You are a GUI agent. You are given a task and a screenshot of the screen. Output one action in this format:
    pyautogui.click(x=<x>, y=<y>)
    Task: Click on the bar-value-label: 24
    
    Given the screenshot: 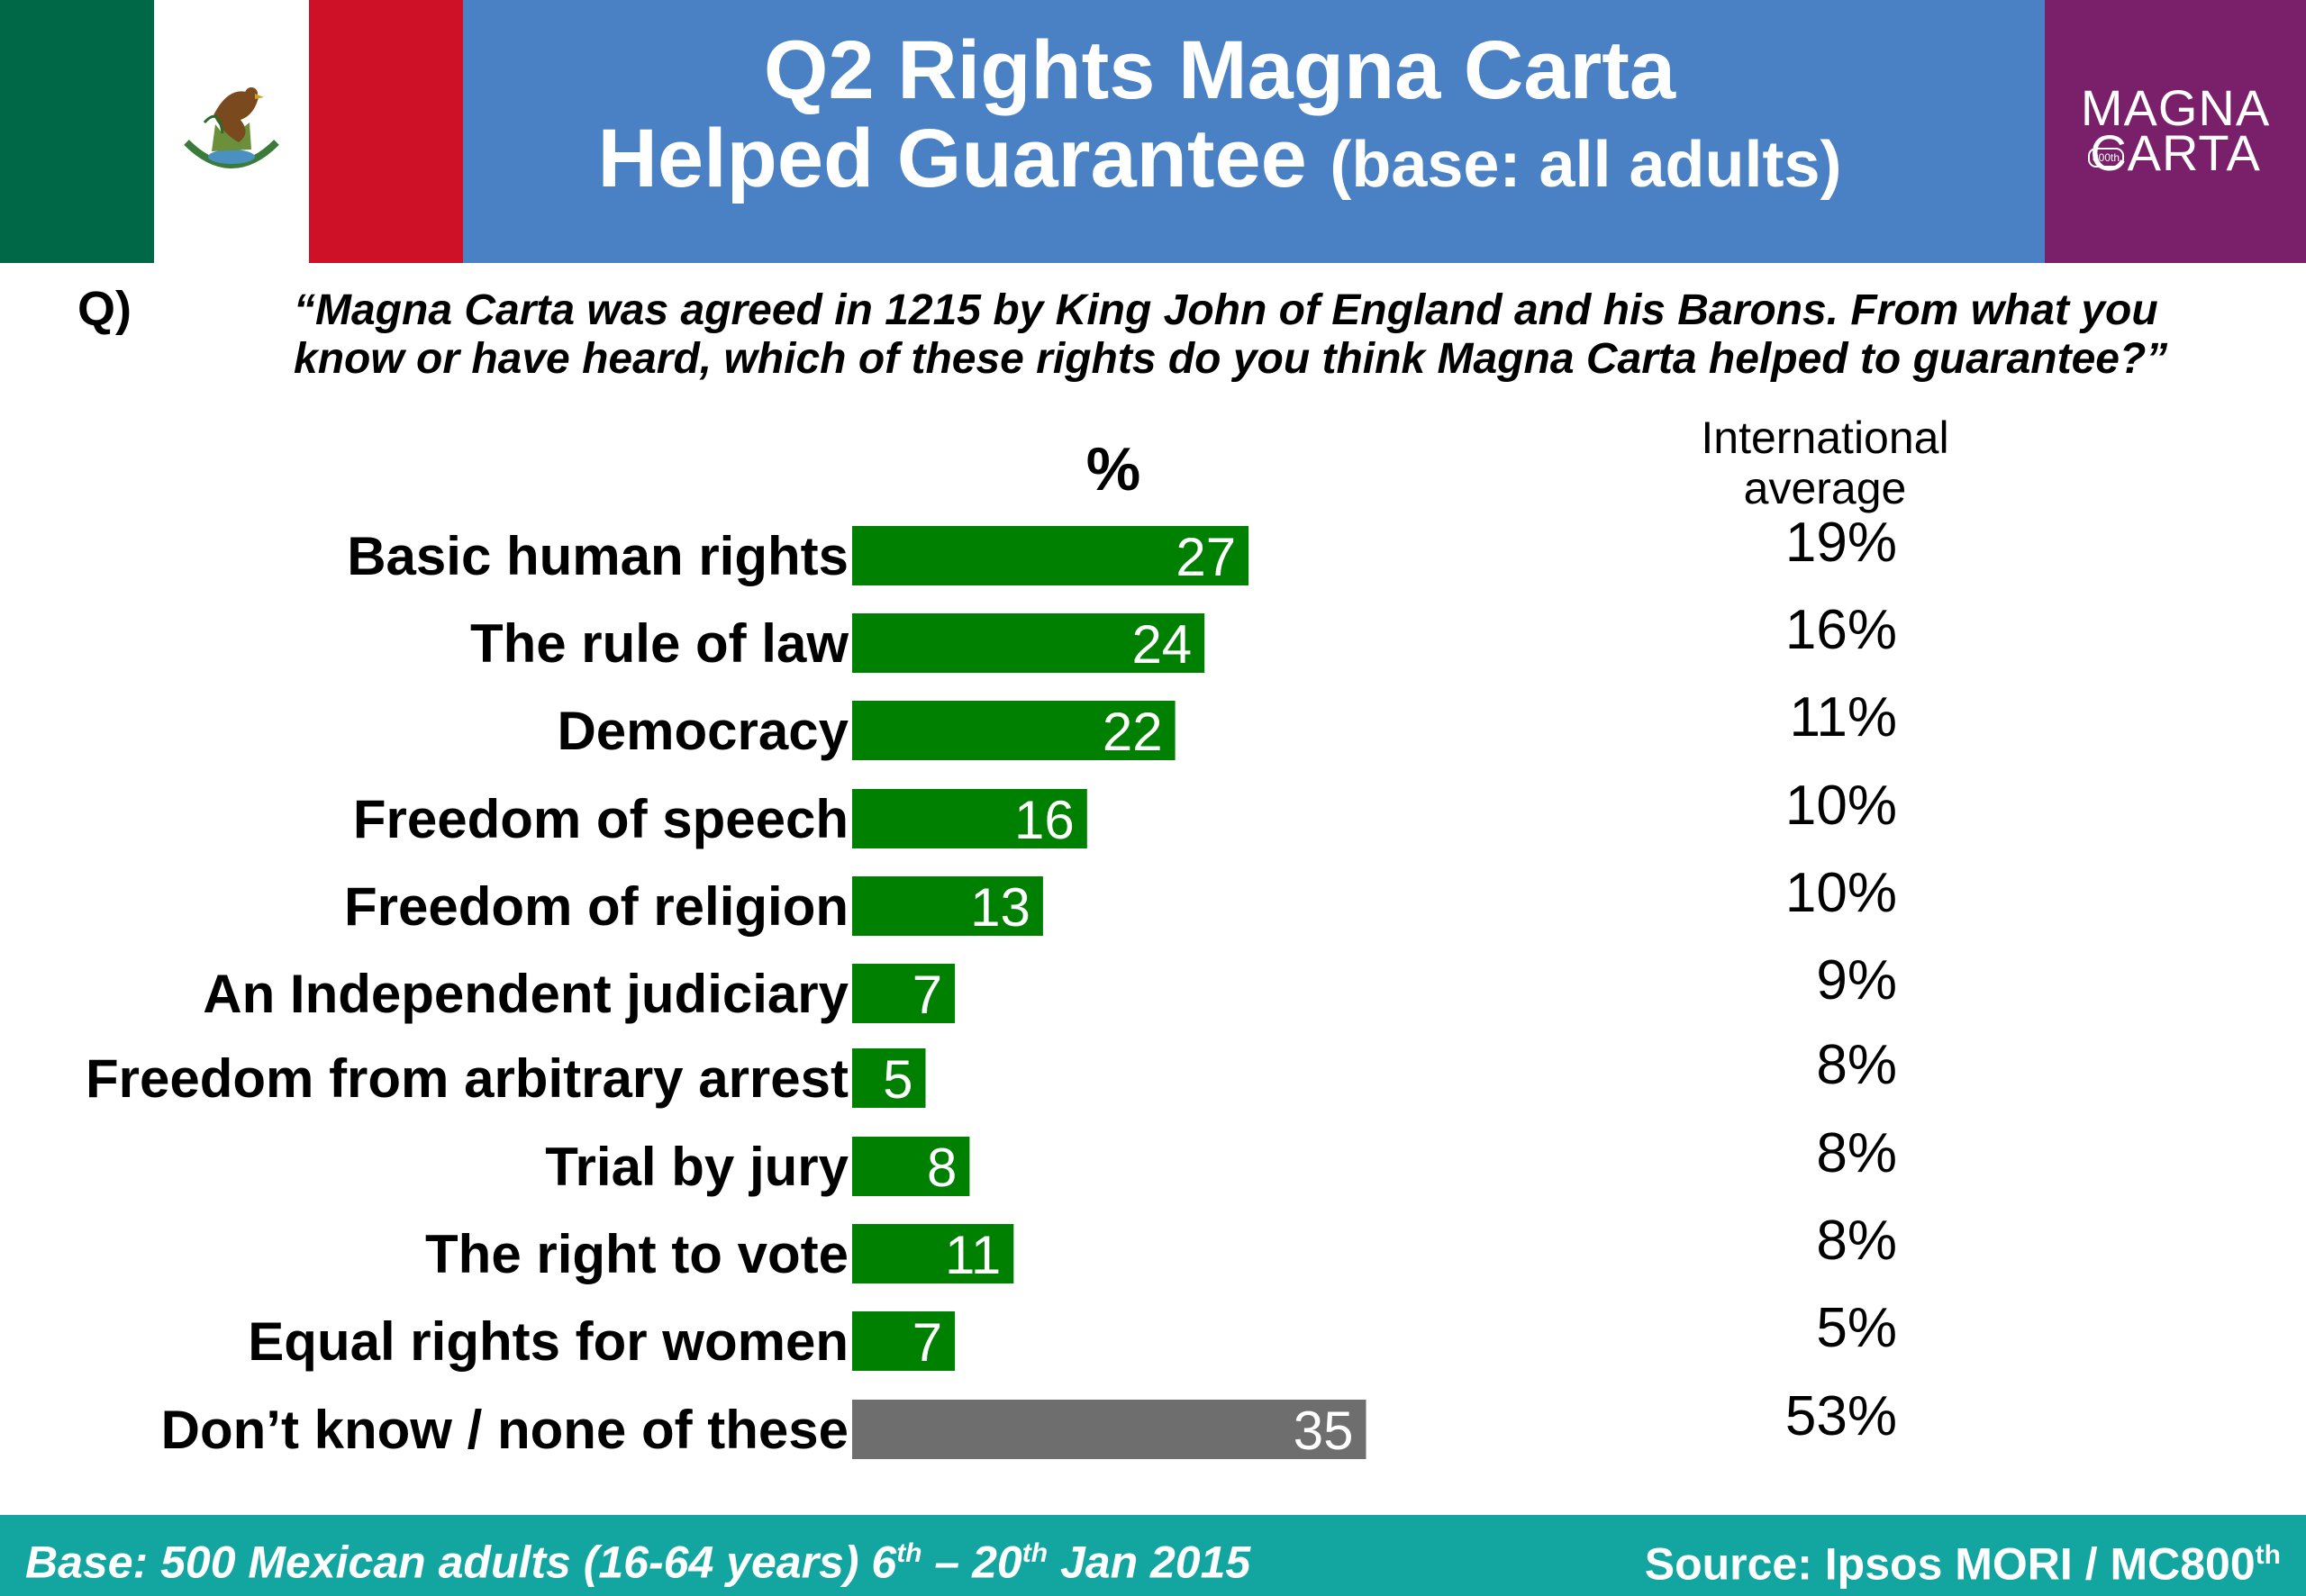 What is the action you would take?
    pyautogui.click(x=1161, y=644)
    